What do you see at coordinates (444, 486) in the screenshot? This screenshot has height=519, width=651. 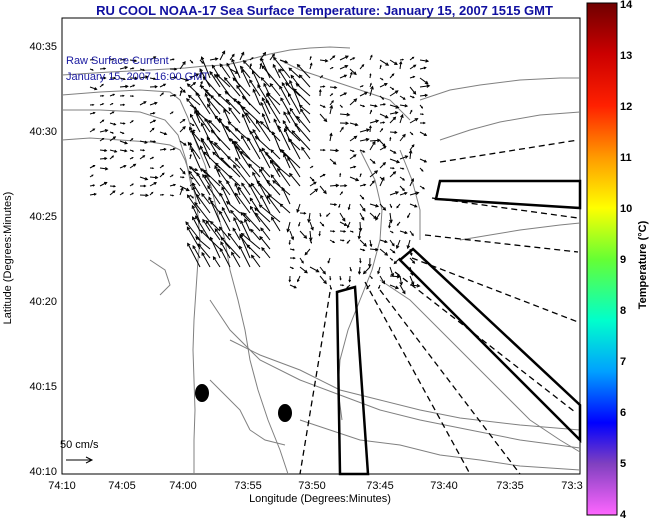 I see `x-tick: 73:40` at bounding box center [444, 486].